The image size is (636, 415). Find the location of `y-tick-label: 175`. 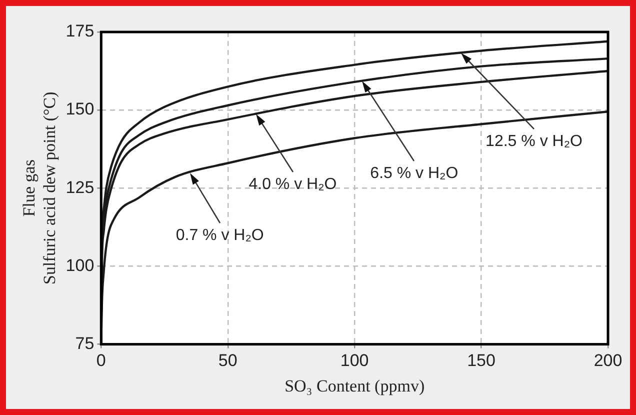

y-tick-label: 175 is located at coordinates (80, 31).